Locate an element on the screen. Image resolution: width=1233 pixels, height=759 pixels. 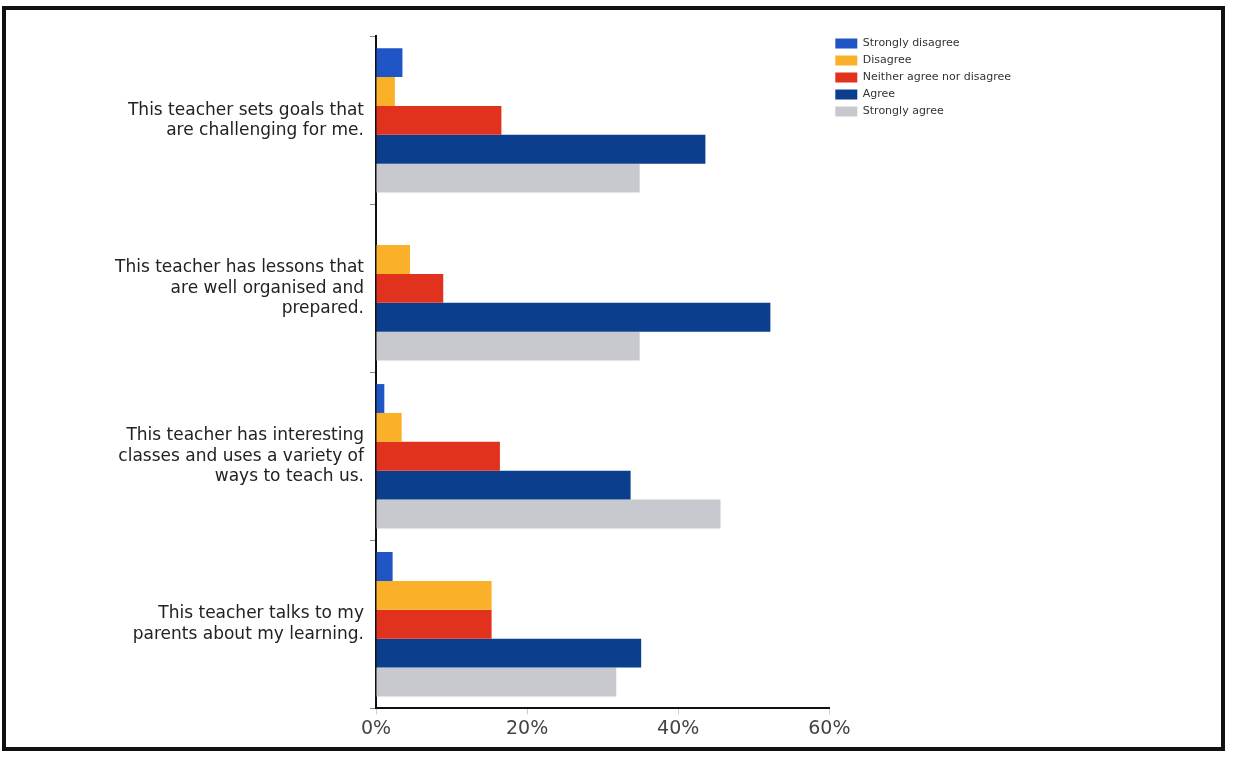
x-tick-label: 0% is located at coordinates (376, 726).